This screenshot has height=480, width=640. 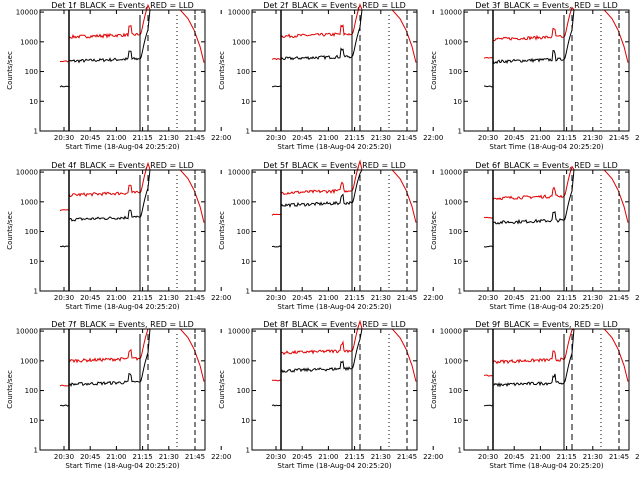 What do you see at coordinates (334, 324) in the screenshot?
I see `chart-title: Det 8f_BLACK = Events, RED = LLD` at bounding box center [334, 324].